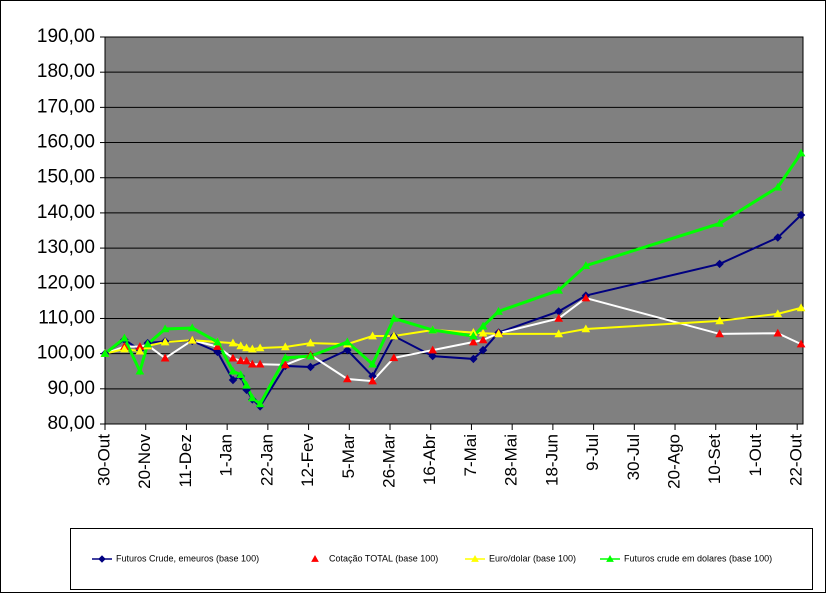 The image size is (826, 598). Describe the element at coordinates (674, 461) in the screenshot. I see `x-tick-label: 20-Ago` at that location.